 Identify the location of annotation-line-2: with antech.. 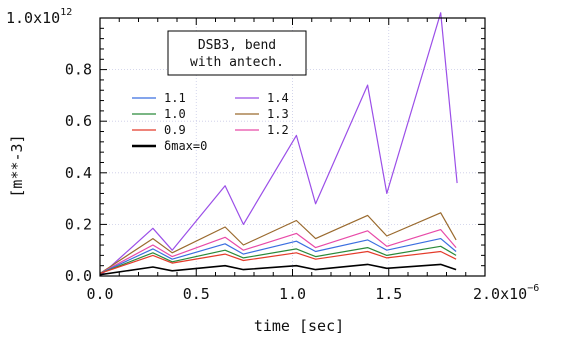
(237, 62).